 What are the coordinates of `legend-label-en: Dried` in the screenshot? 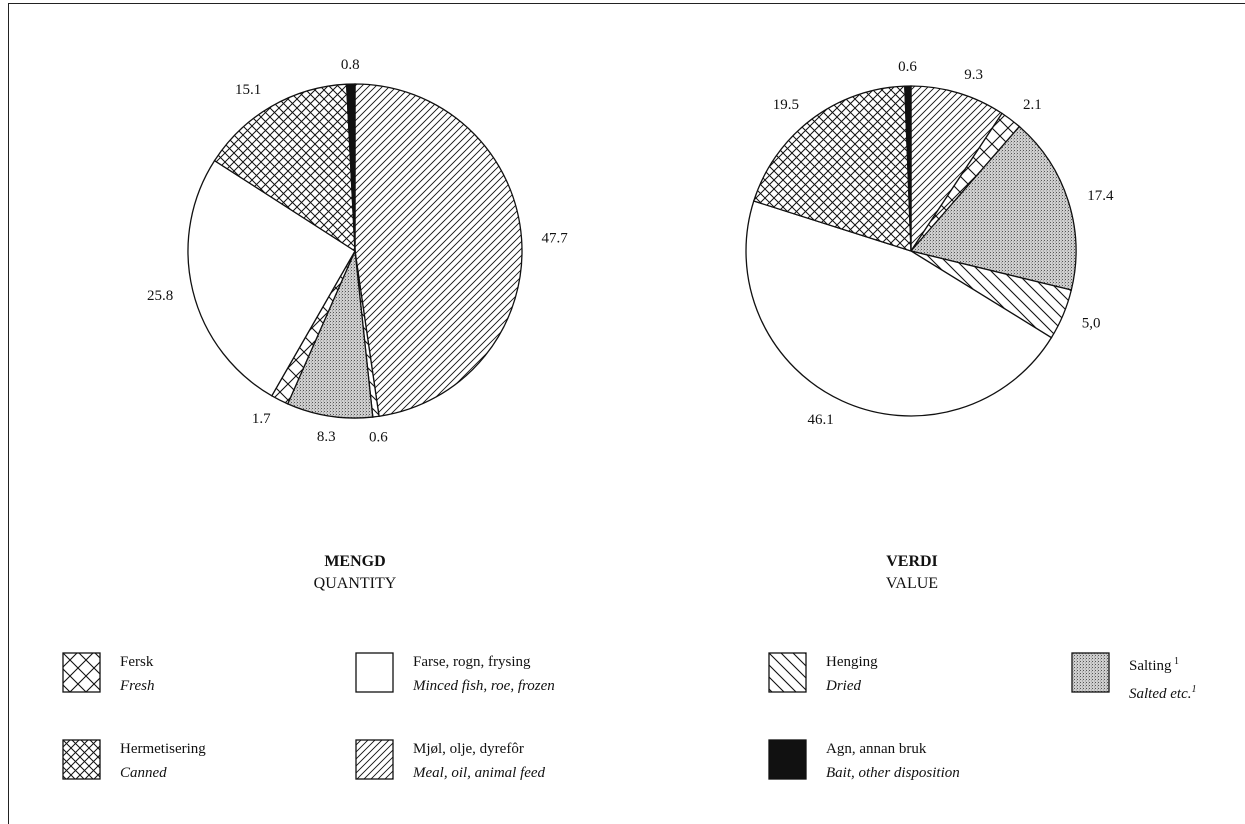 It's located at (843, 686).